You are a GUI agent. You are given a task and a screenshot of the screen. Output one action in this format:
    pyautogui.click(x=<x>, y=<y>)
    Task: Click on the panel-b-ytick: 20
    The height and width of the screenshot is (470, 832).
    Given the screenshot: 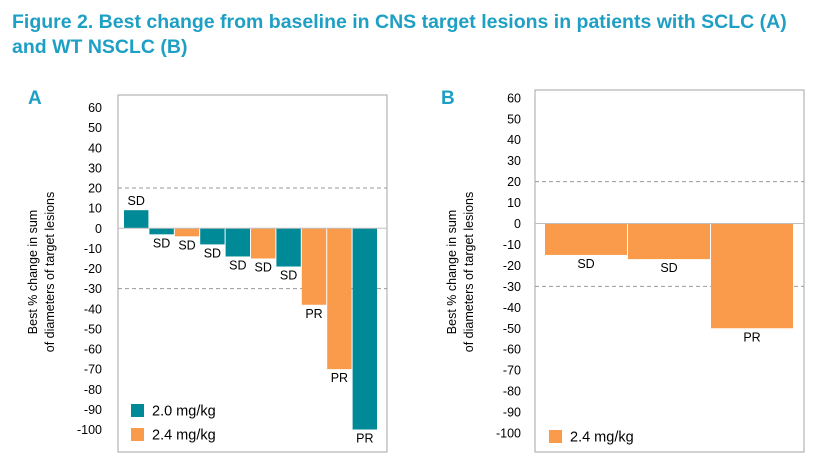 What is the action you would take?
    pyautogui.click(x=514, y=182)
    